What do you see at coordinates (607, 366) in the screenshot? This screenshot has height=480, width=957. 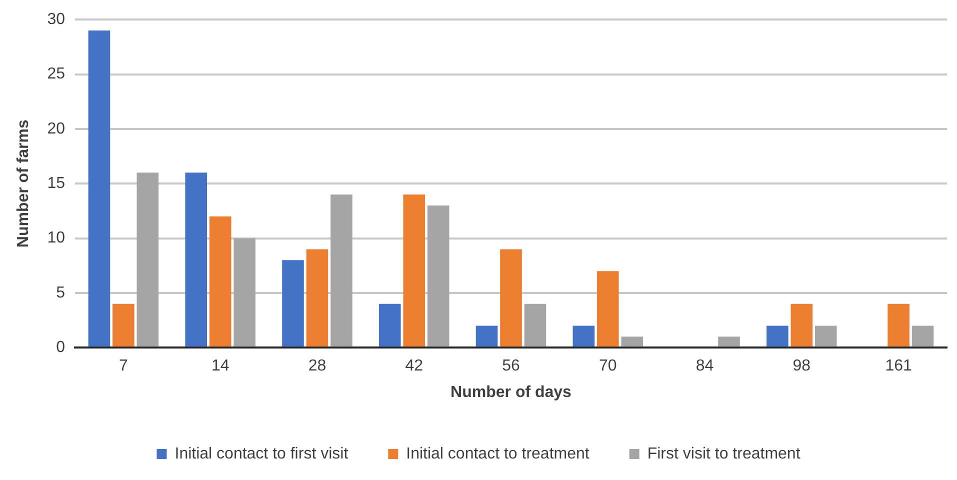 I see `x-tick-label: 70` at bounding box center [607, 366].